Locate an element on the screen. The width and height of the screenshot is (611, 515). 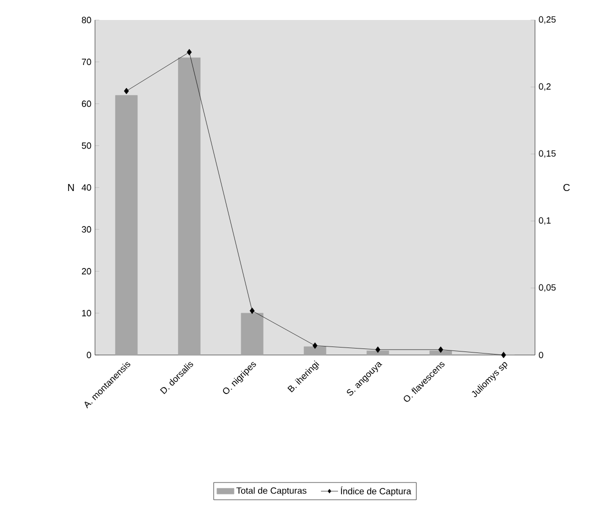
y-tick-label: 40 is located at coordinates (87, 187).